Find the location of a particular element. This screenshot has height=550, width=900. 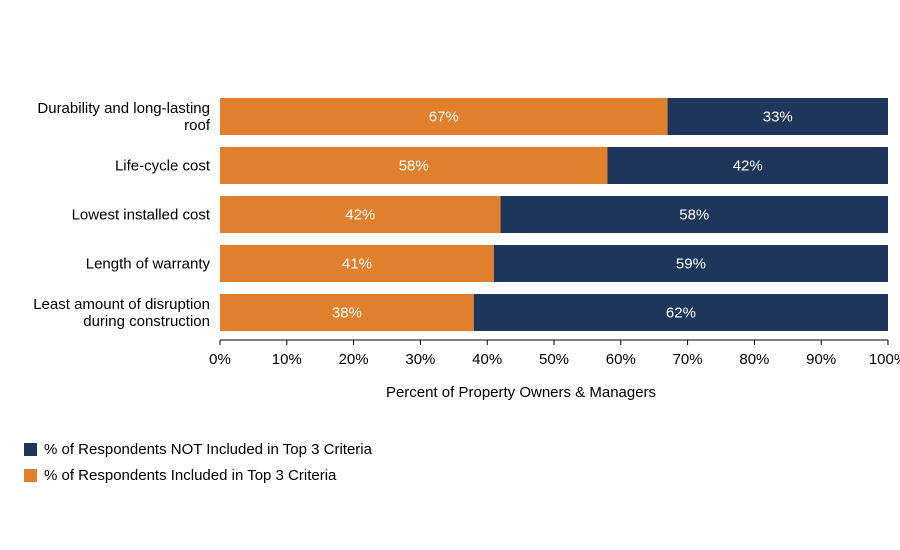

x-tick-label: 10% is located at coordinates (287, 359).